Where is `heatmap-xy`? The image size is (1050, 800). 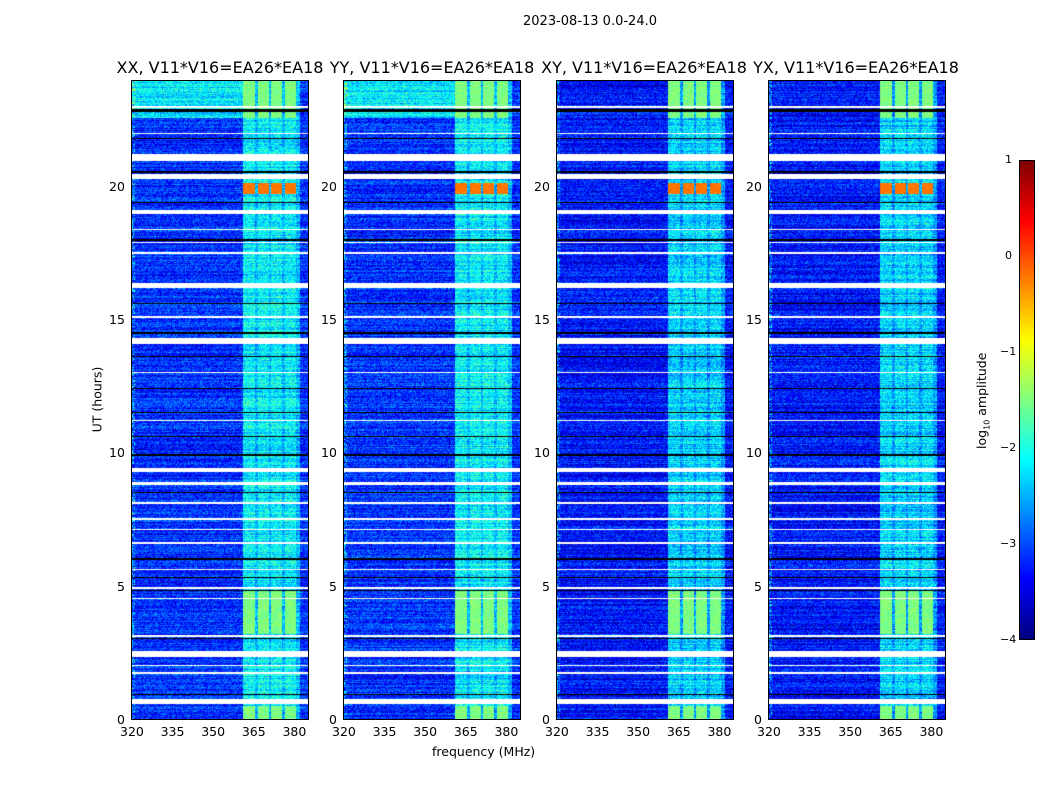 heatmap-xy is located at coordinates (645, 400).